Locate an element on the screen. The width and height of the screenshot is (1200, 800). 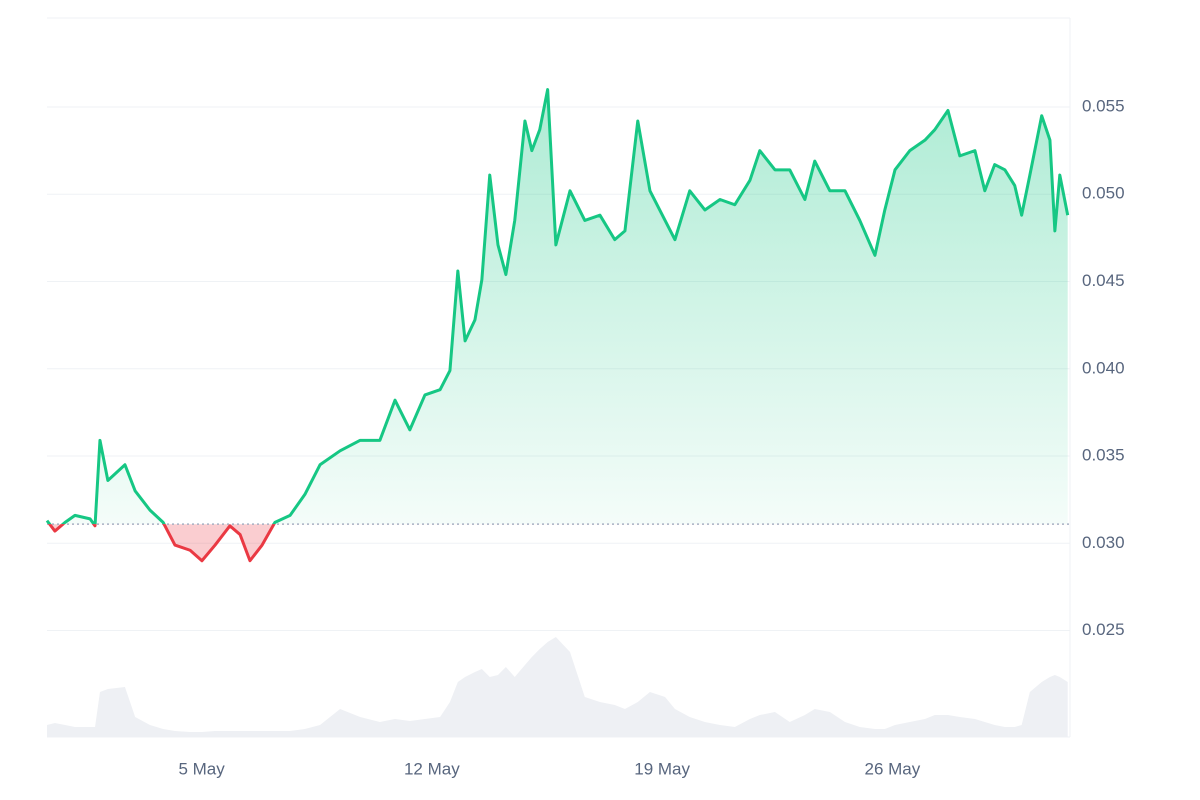
y-tick-label: 0.030 is located at coordinates (1103, 542).